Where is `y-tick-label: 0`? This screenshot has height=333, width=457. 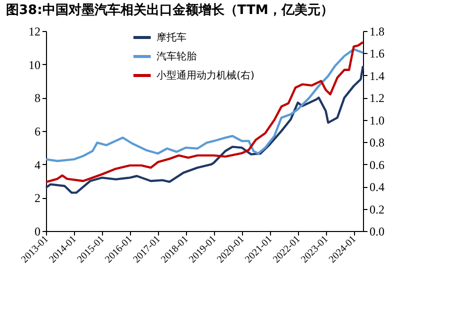
y-tick-label: 0 is located at coordinates (37, 231).